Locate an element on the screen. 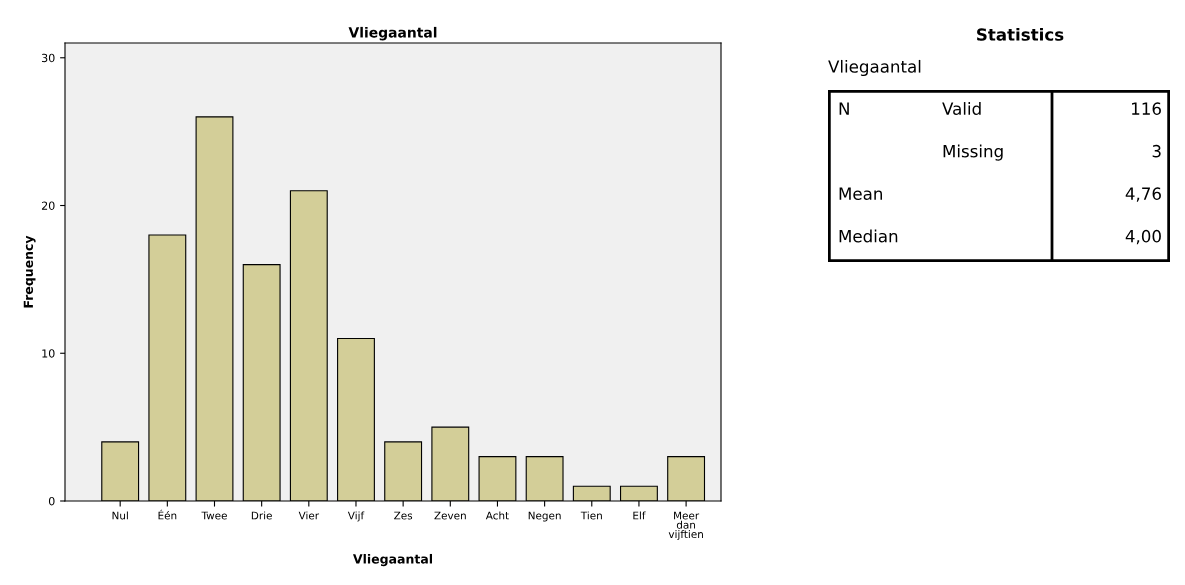 The width and height of the screenshot is (1185, 585). text: Missing is located at coordinates (973, 152).